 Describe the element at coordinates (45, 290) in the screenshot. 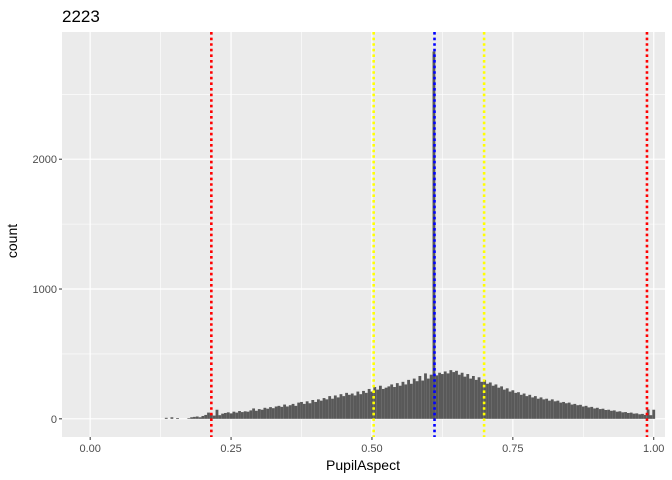

I see `y-tick-label: 1000` at that location.